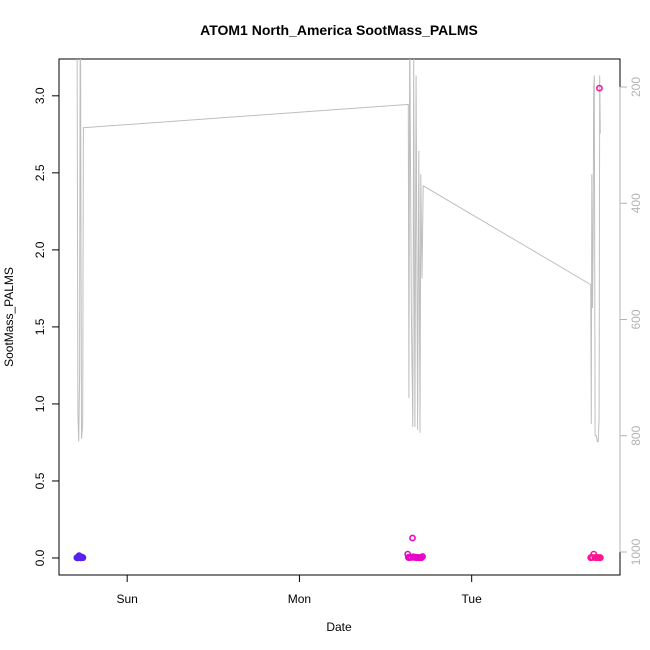 Image resolution: width=650 pixels, height=650 pixels. Describe the element at coordinates (636, 87) in the screenshot. I see `y2-tick-label: 200` at that location.